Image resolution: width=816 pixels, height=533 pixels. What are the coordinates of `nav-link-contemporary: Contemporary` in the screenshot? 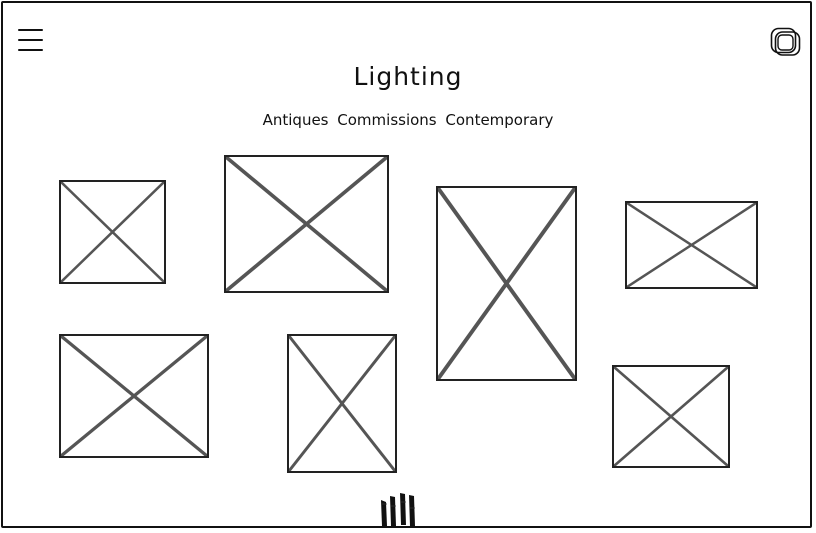 It's located at (499, 120).